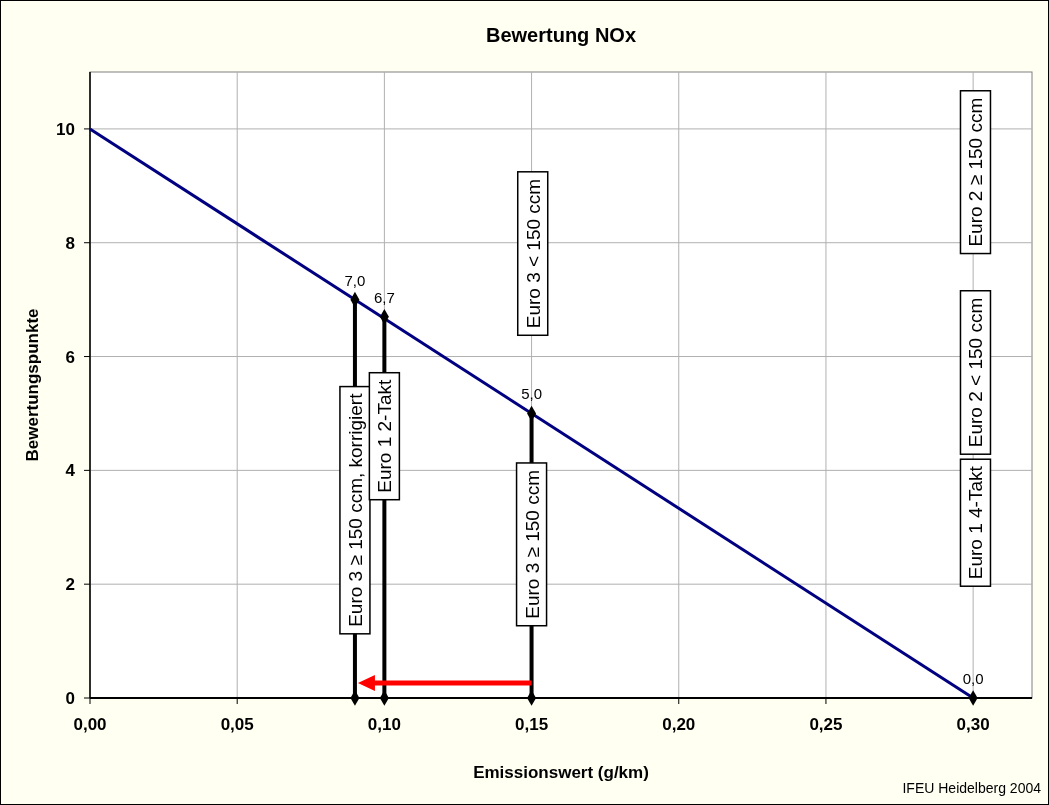  What do you see at coordinates (532, 544) in the screenshot?
I see `annotation: Euro 3 ≥ 150 ccm` at bounding box center [532, 544].